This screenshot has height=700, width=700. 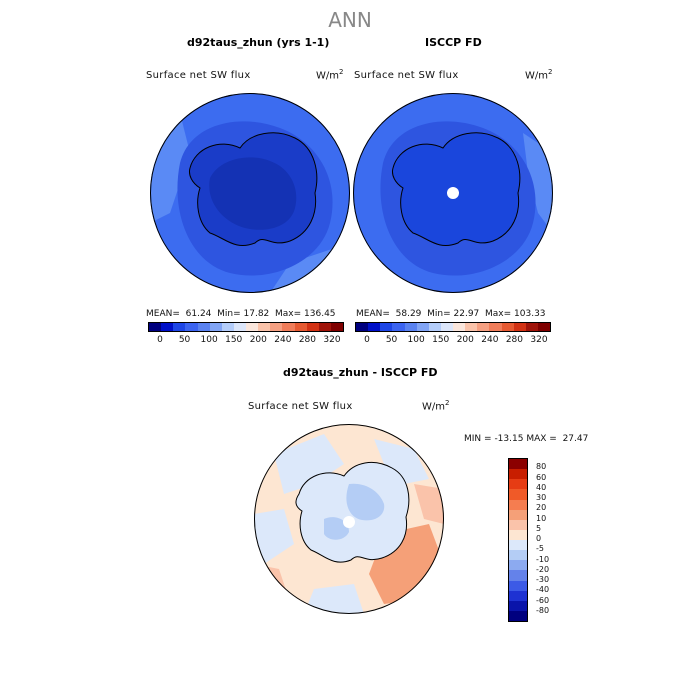 I want to click on panel-2-colorbar-tick-label: 150, so click(x=441, y=340).